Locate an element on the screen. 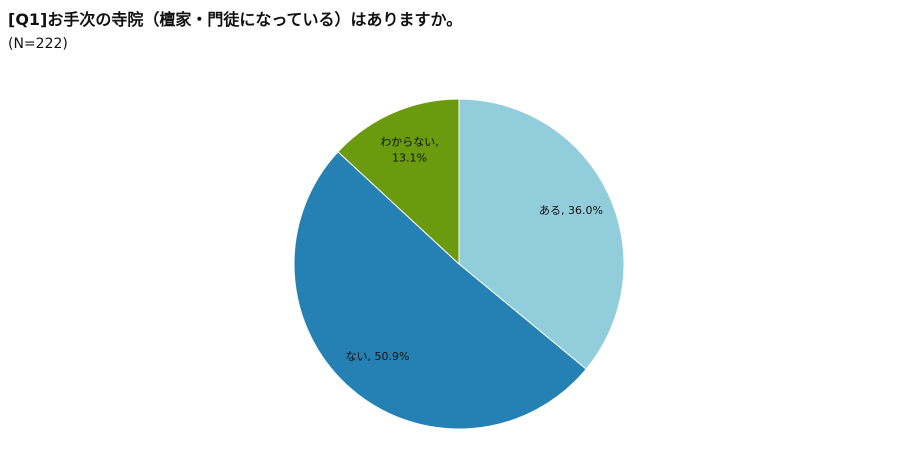 The width and height of the screenshot is (920, 452). chart-title: [Q1]お手次の寺院（檀家・門徒になっている）はありますか。 is located at coordinates (235, 19).